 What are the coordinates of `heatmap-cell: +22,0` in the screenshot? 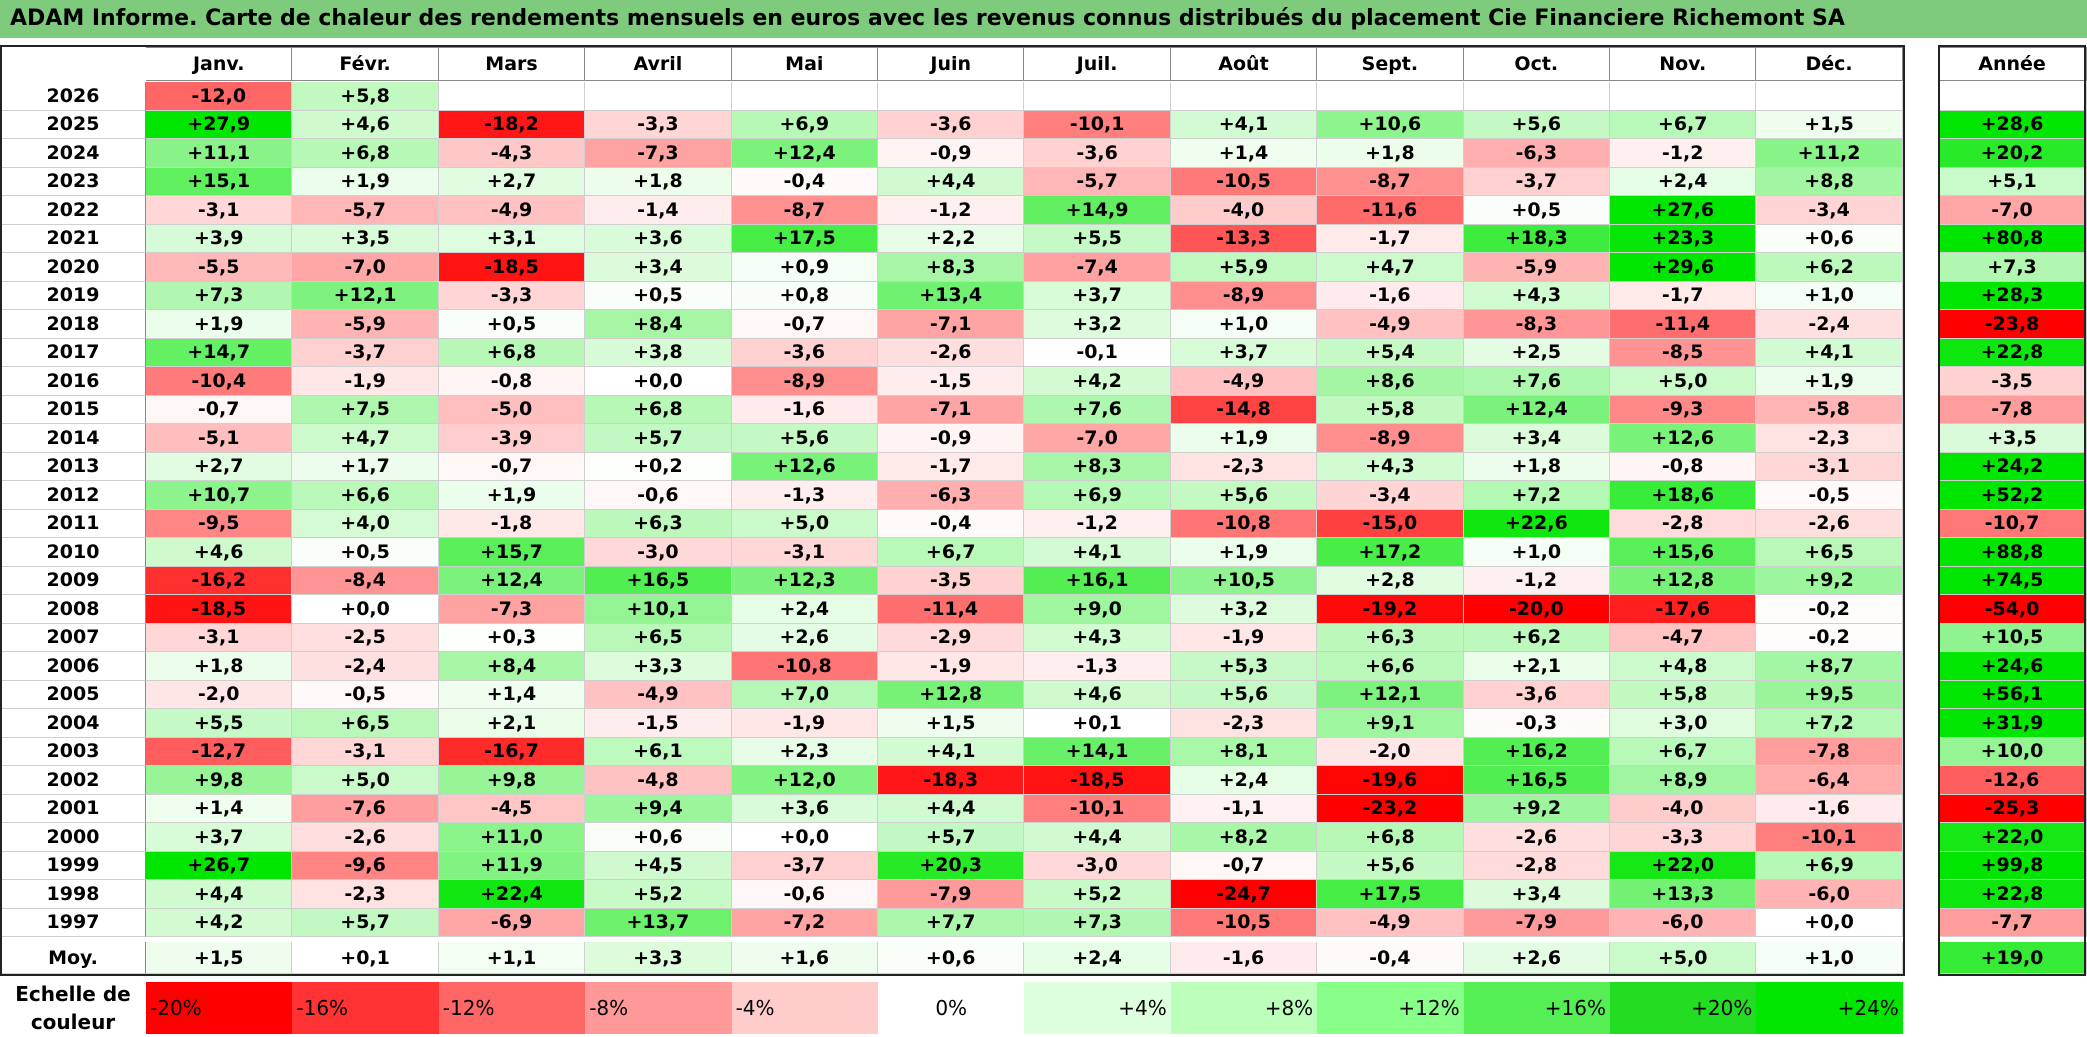 It's located at (1683, 865).